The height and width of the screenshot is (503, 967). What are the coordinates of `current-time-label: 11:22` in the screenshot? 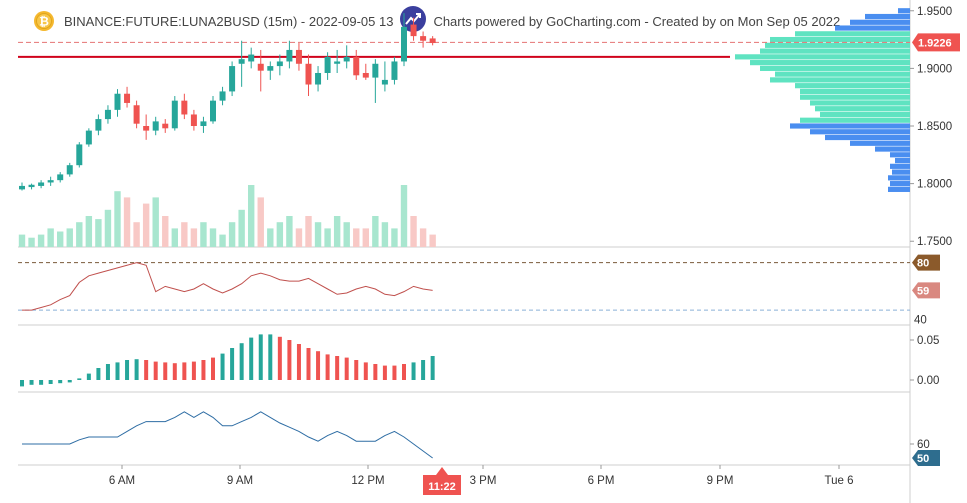 It's located at (442, 487).